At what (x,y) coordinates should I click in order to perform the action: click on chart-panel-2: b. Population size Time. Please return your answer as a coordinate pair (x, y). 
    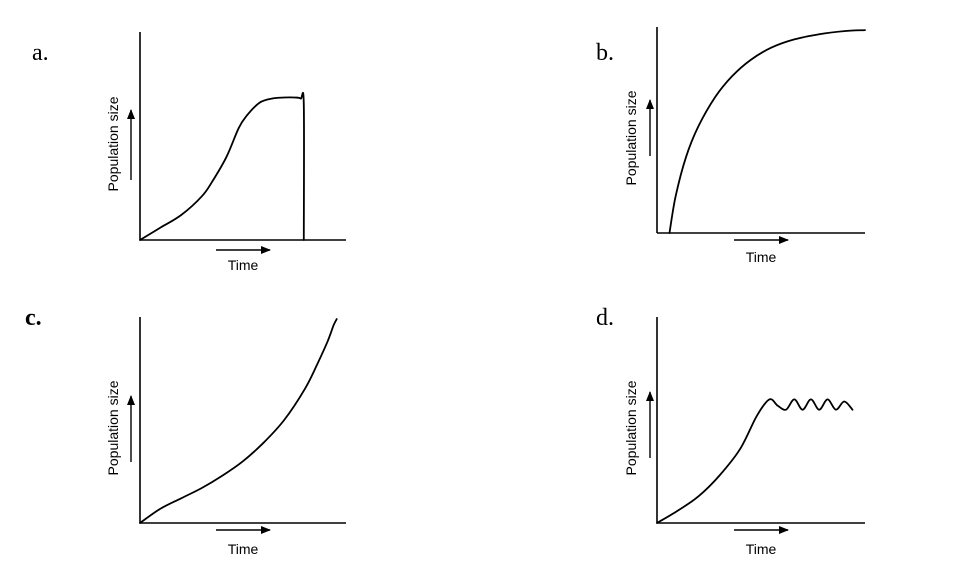
    Looking at the image, I should click on (731, 146).